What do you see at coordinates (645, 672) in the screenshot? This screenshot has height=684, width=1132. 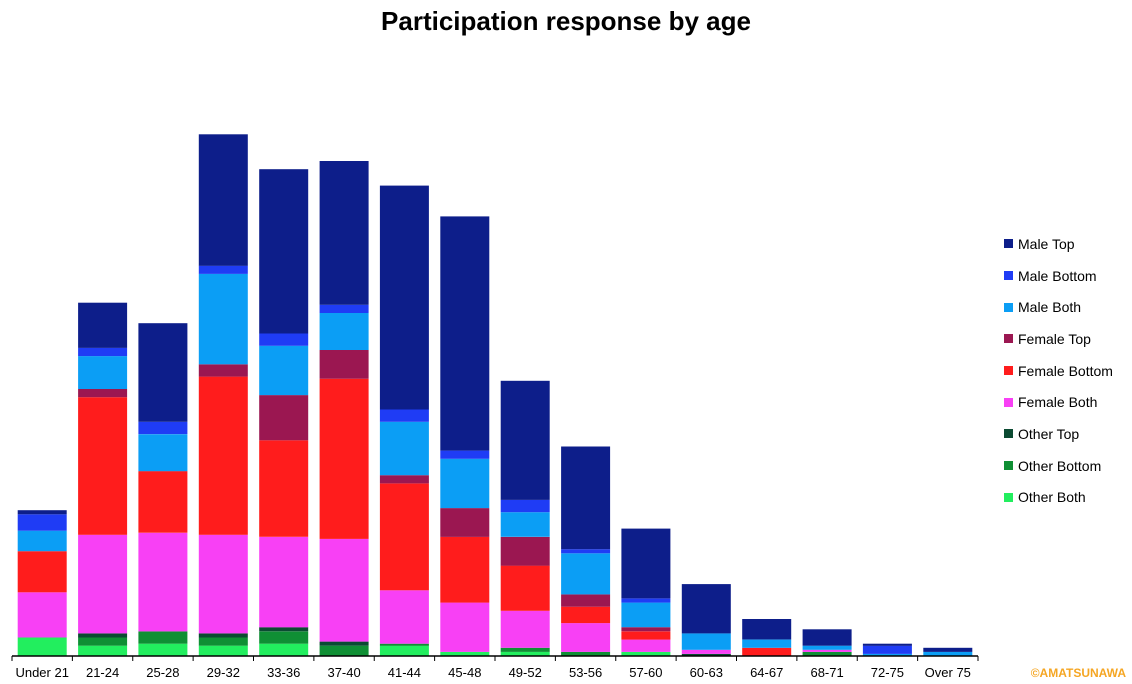 I see `x-tick-label: 57-60` at bounding box center [645, 672].